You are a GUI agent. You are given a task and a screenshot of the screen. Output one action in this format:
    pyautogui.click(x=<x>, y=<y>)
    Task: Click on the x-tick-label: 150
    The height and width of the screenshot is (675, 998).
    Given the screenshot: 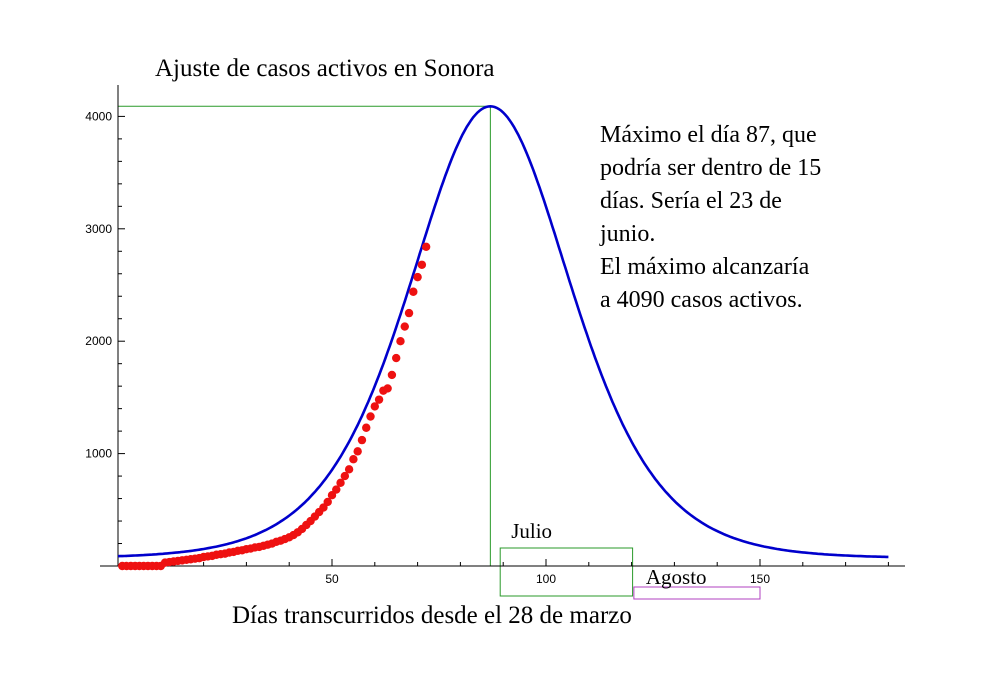 What is the action you would take?
    pyautogui.click(x=760, y=579)
    